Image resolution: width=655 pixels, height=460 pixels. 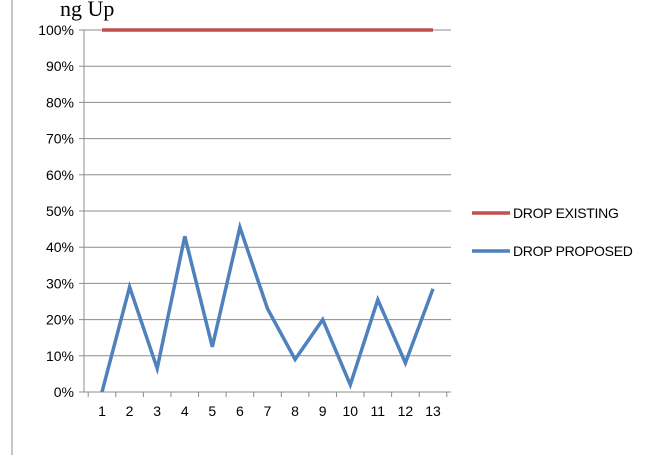 I want to click on y-tick-label: 100%, so click(x=56, y=30).